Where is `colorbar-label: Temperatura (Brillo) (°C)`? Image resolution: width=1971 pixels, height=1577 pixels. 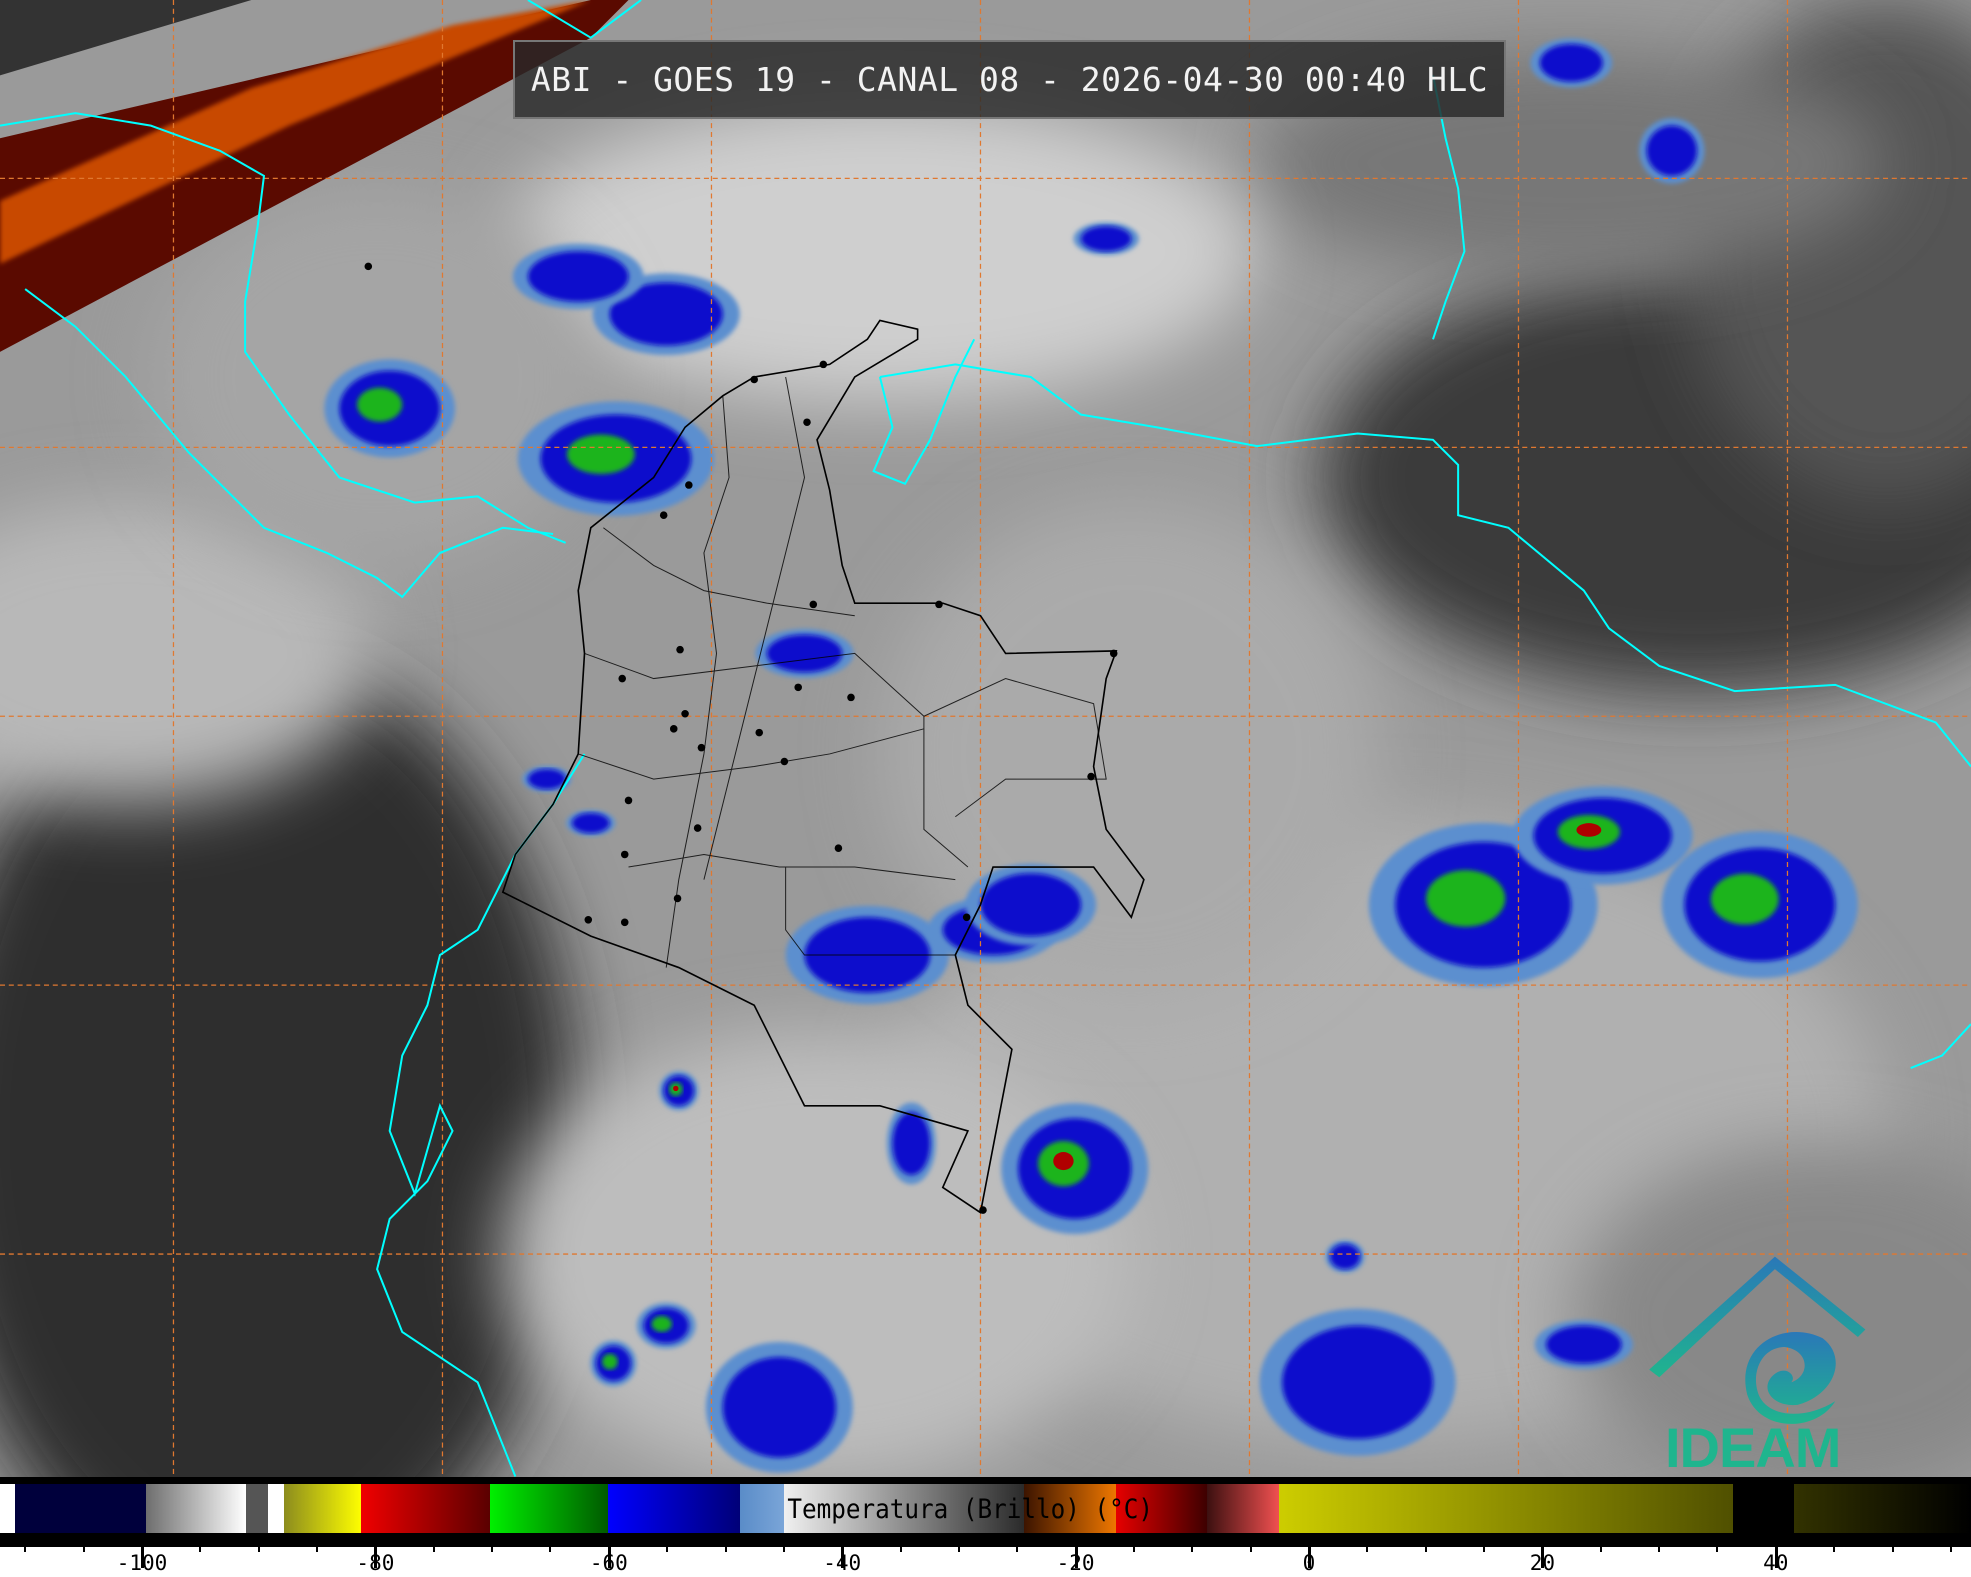 colorbar-label: Temperatura (Brillo) (°C) is located at coordinates (985, 1509).